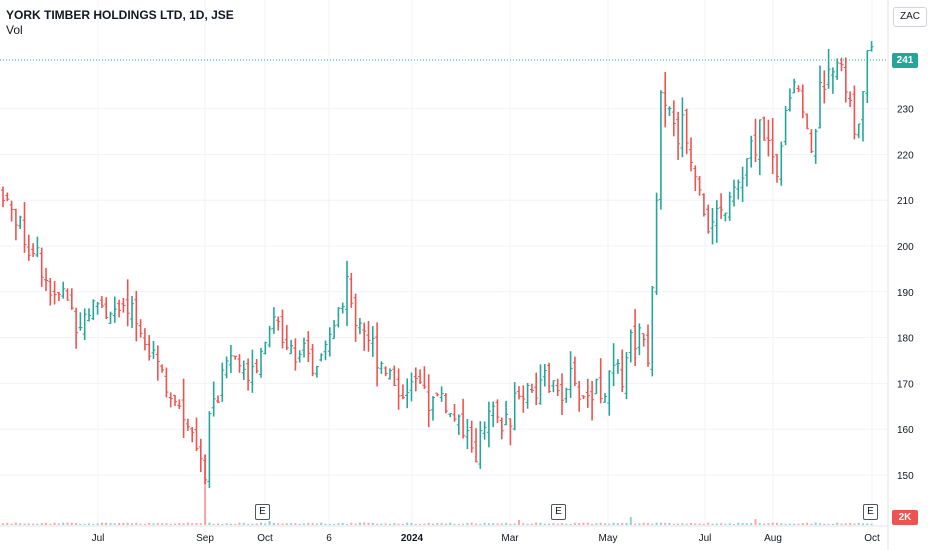 The image size is (932, 550). I want to click on price-tick-label: 220, so click(905, 155).